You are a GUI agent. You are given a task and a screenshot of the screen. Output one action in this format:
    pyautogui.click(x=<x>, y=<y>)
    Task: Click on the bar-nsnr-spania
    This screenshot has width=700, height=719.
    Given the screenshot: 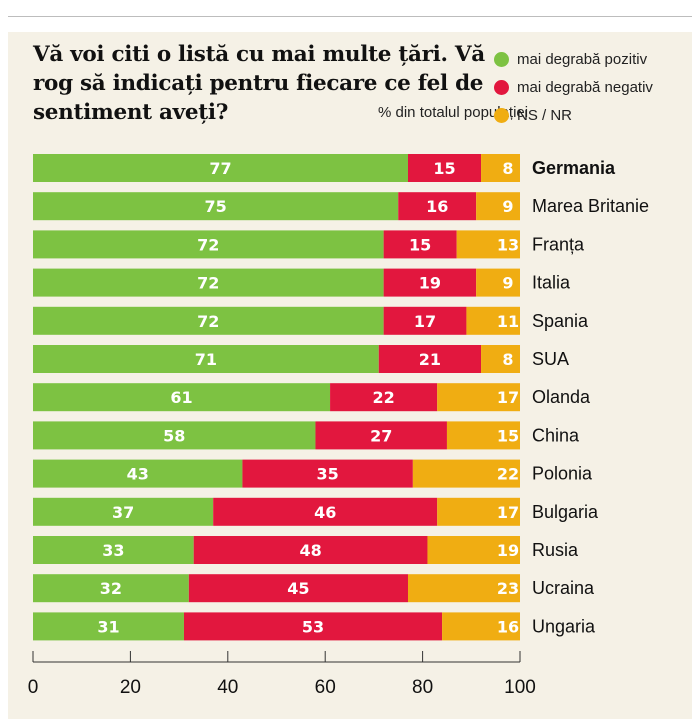 What is the action you would take?
    pyautogui.click(x=493, y=320)
    